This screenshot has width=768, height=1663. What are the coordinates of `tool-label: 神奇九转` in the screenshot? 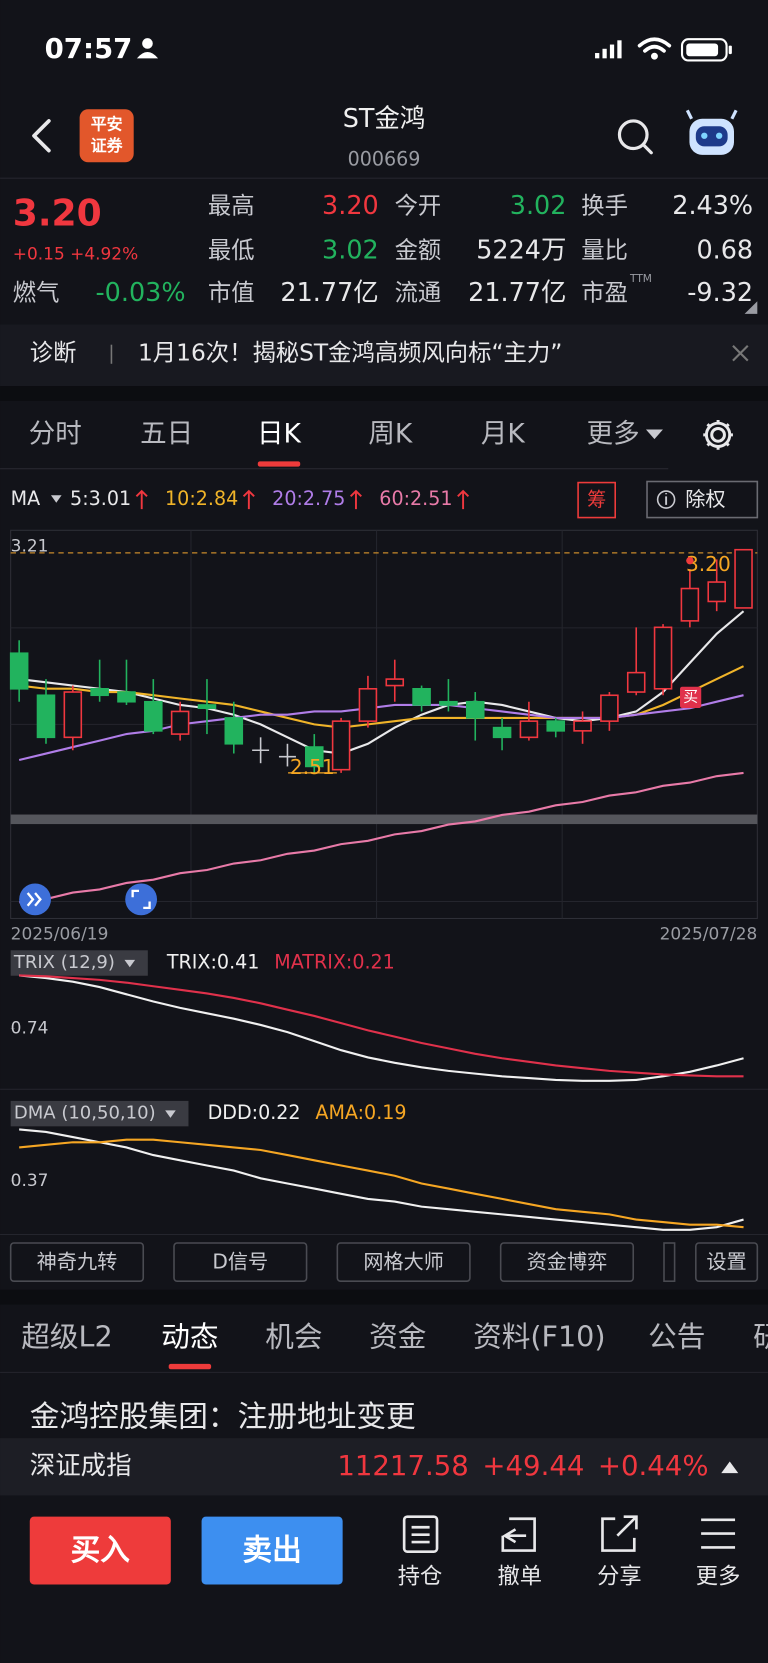 It's located at (77, 1262).